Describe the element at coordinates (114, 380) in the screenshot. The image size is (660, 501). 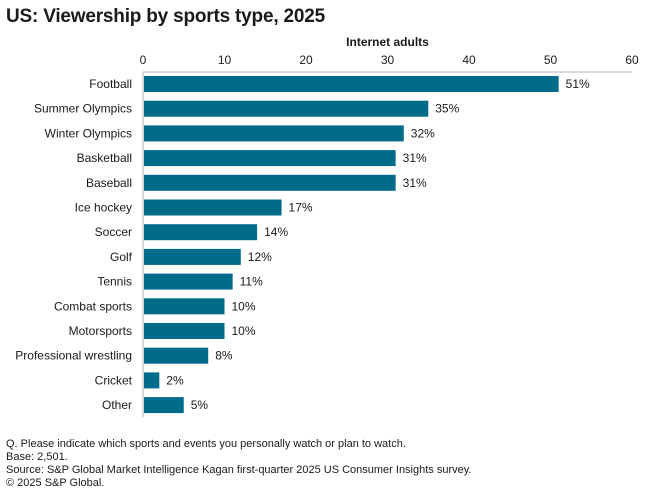
I see `category-label: Cricket` at that location.